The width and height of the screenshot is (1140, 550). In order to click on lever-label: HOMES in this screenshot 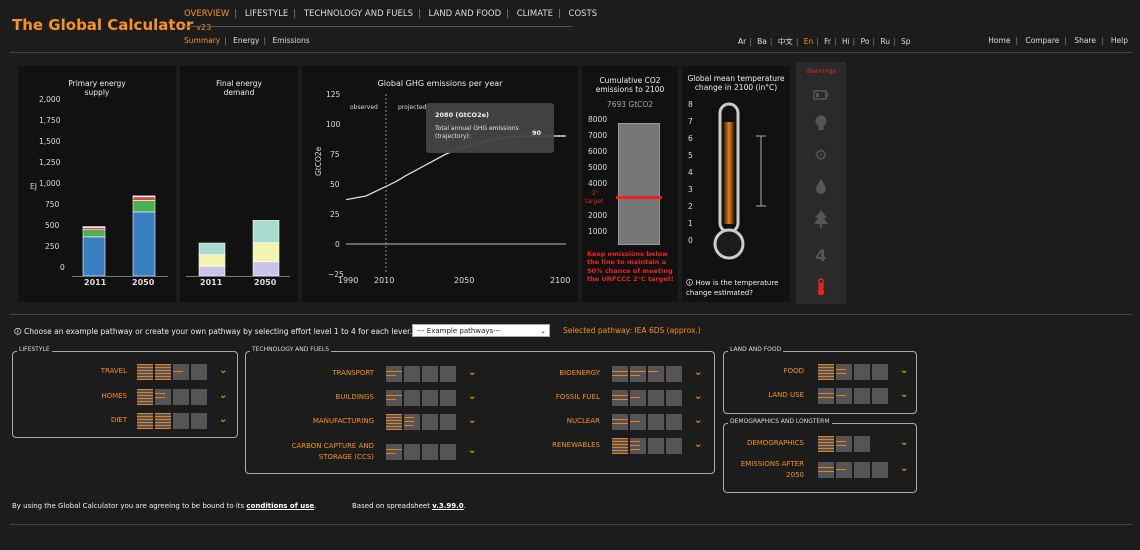, I will do `click(114, 396)`.